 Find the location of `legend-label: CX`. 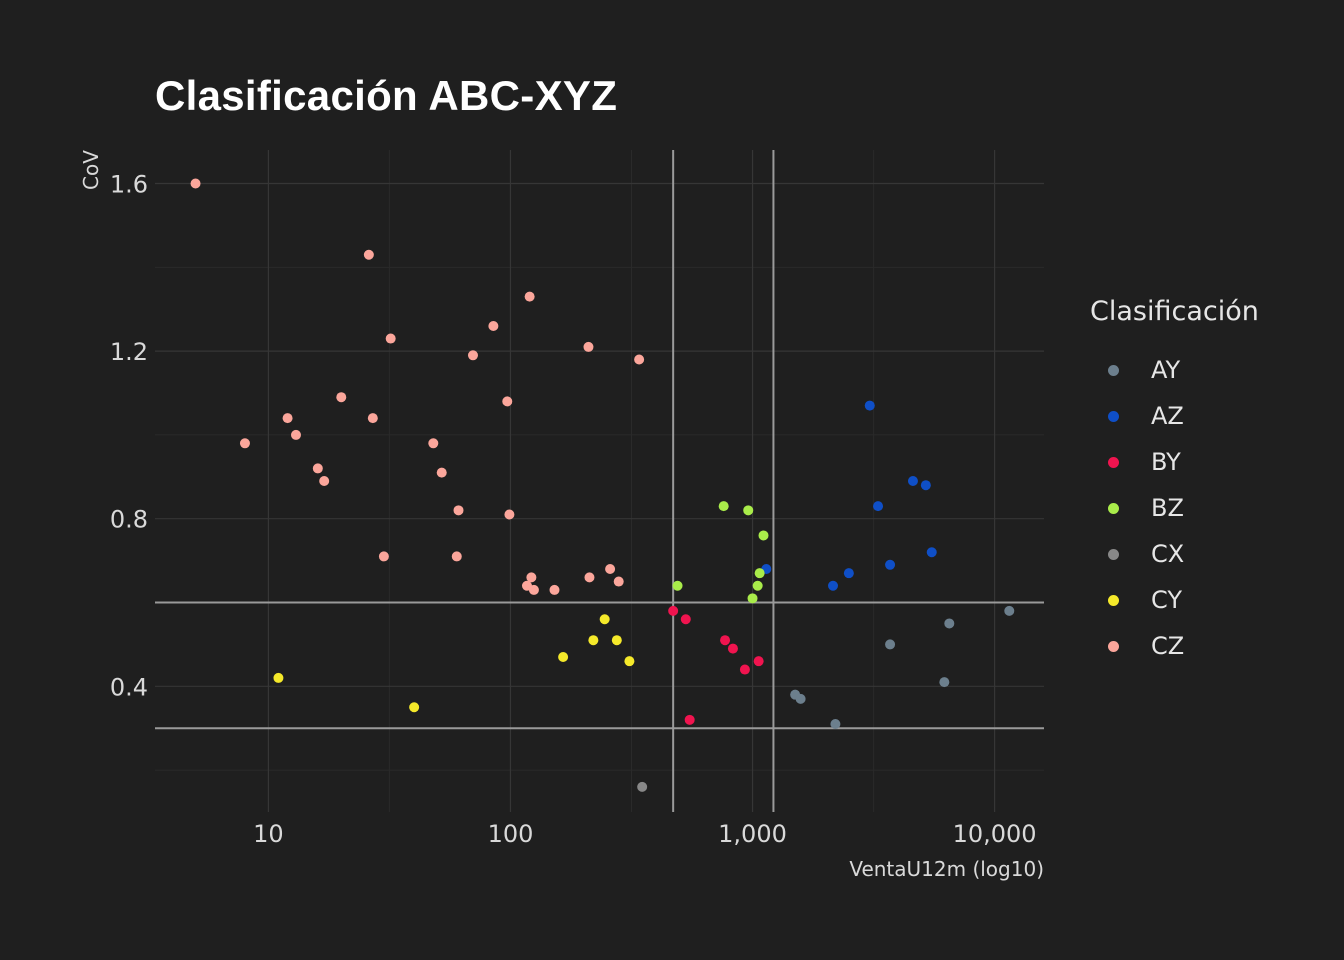

legend-label: CX is located at coordinates (1168, 554).